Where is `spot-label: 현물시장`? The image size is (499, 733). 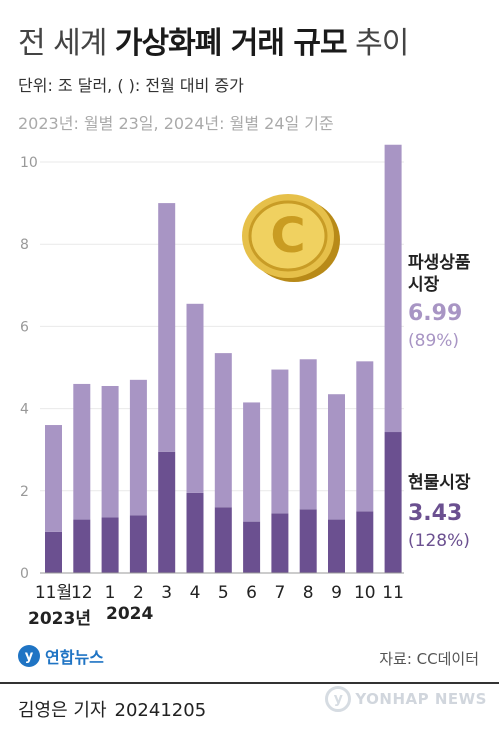 spot-label: 현물시장 is located at coordinates (439, 483).